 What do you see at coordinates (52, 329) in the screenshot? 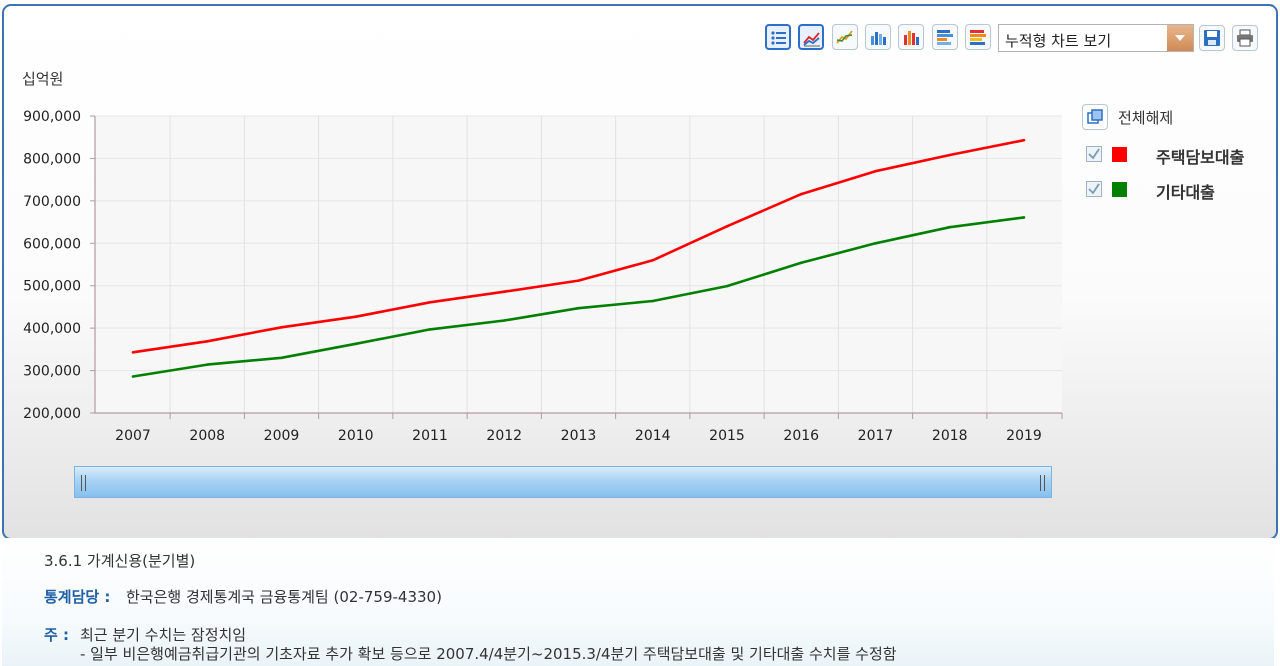
I see `y-tick-label: 400,000` at bounding box center [52, 329].